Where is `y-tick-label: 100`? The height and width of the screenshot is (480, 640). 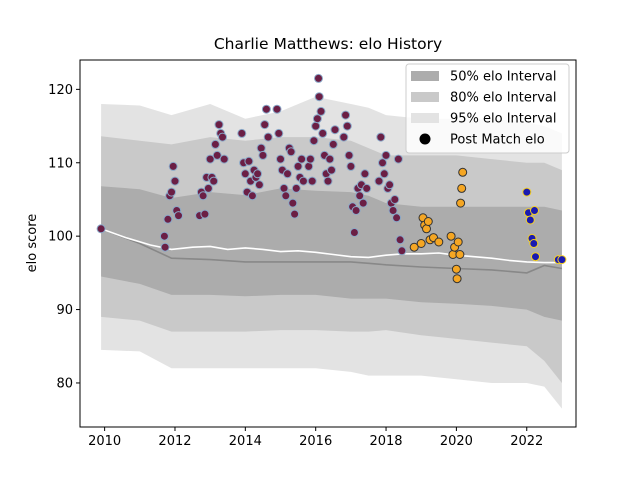 y-tick-label: 100 is located at coordinates (60, 237).